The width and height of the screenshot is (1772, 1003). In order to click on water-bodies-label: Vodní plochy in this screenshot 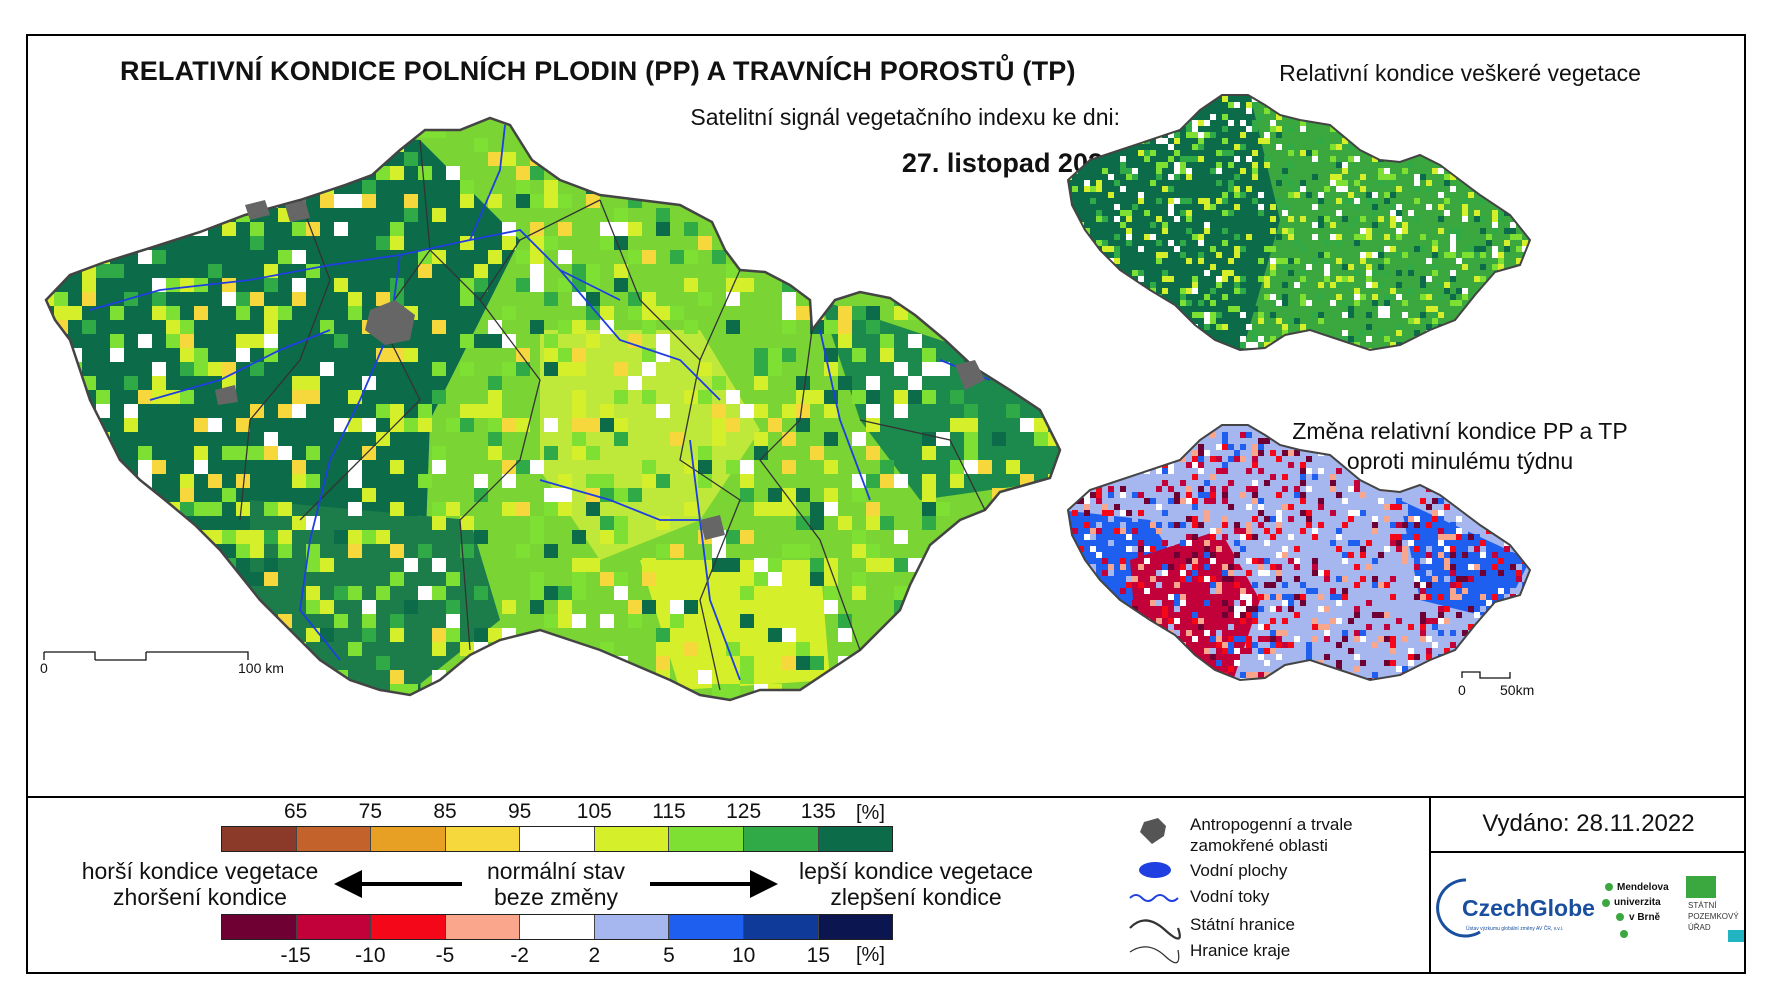, I will do `click(1239, 870)`.